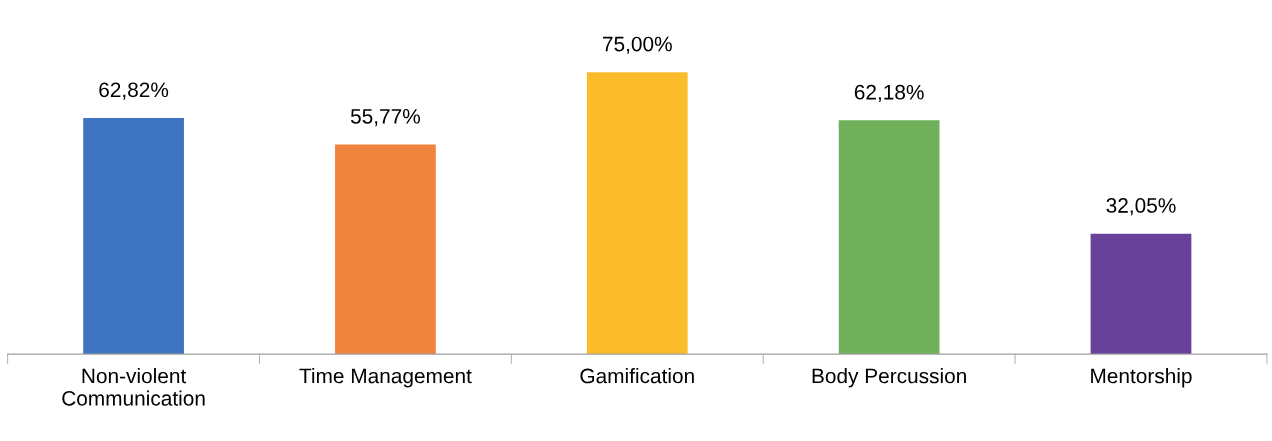 The width and height of the screenshot is (1272, 441). Describe the element at coordinates (1141, 378) in the screenshot. I see `x-tick-label: Mentorship` at that location.